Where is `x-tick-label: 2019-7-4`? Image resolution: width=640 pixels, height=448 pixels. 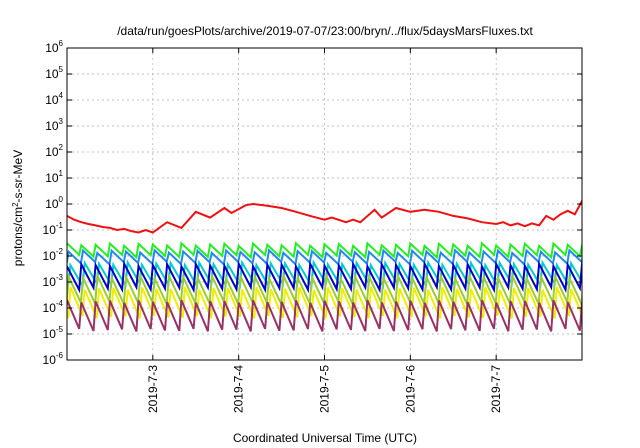 x-tick-label: 2019-7-4 is located at coordinates (239, 389).